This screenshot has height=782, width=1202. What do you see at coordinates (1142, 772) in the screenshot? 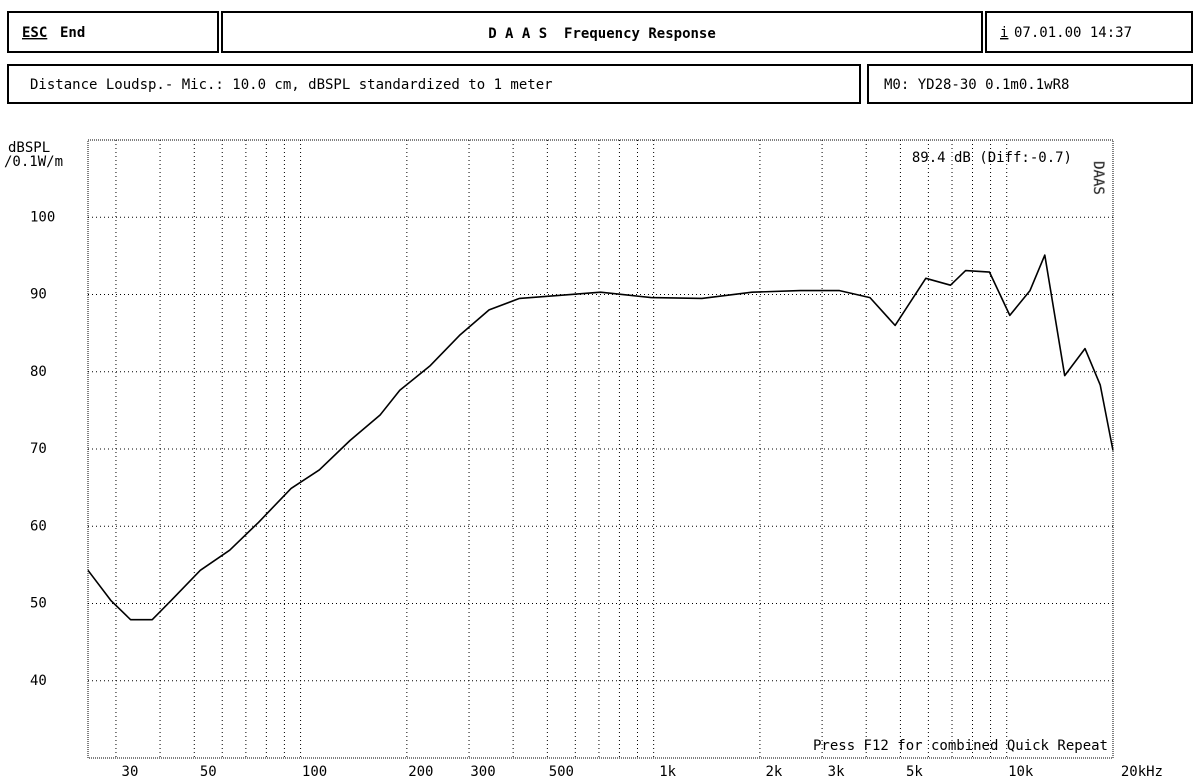
I see `x-tick-label: 20kHz` at bounding box center [1142, 772].